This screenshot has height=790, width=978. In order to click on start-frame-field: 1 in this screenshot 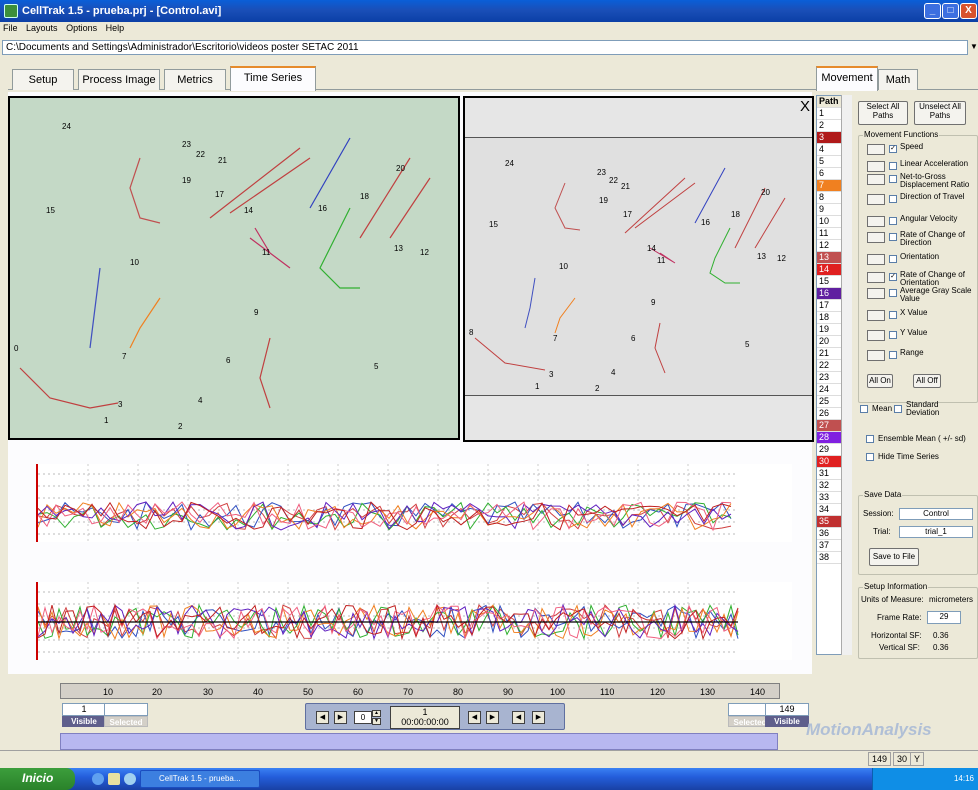, I will do `click(84, 709)`.